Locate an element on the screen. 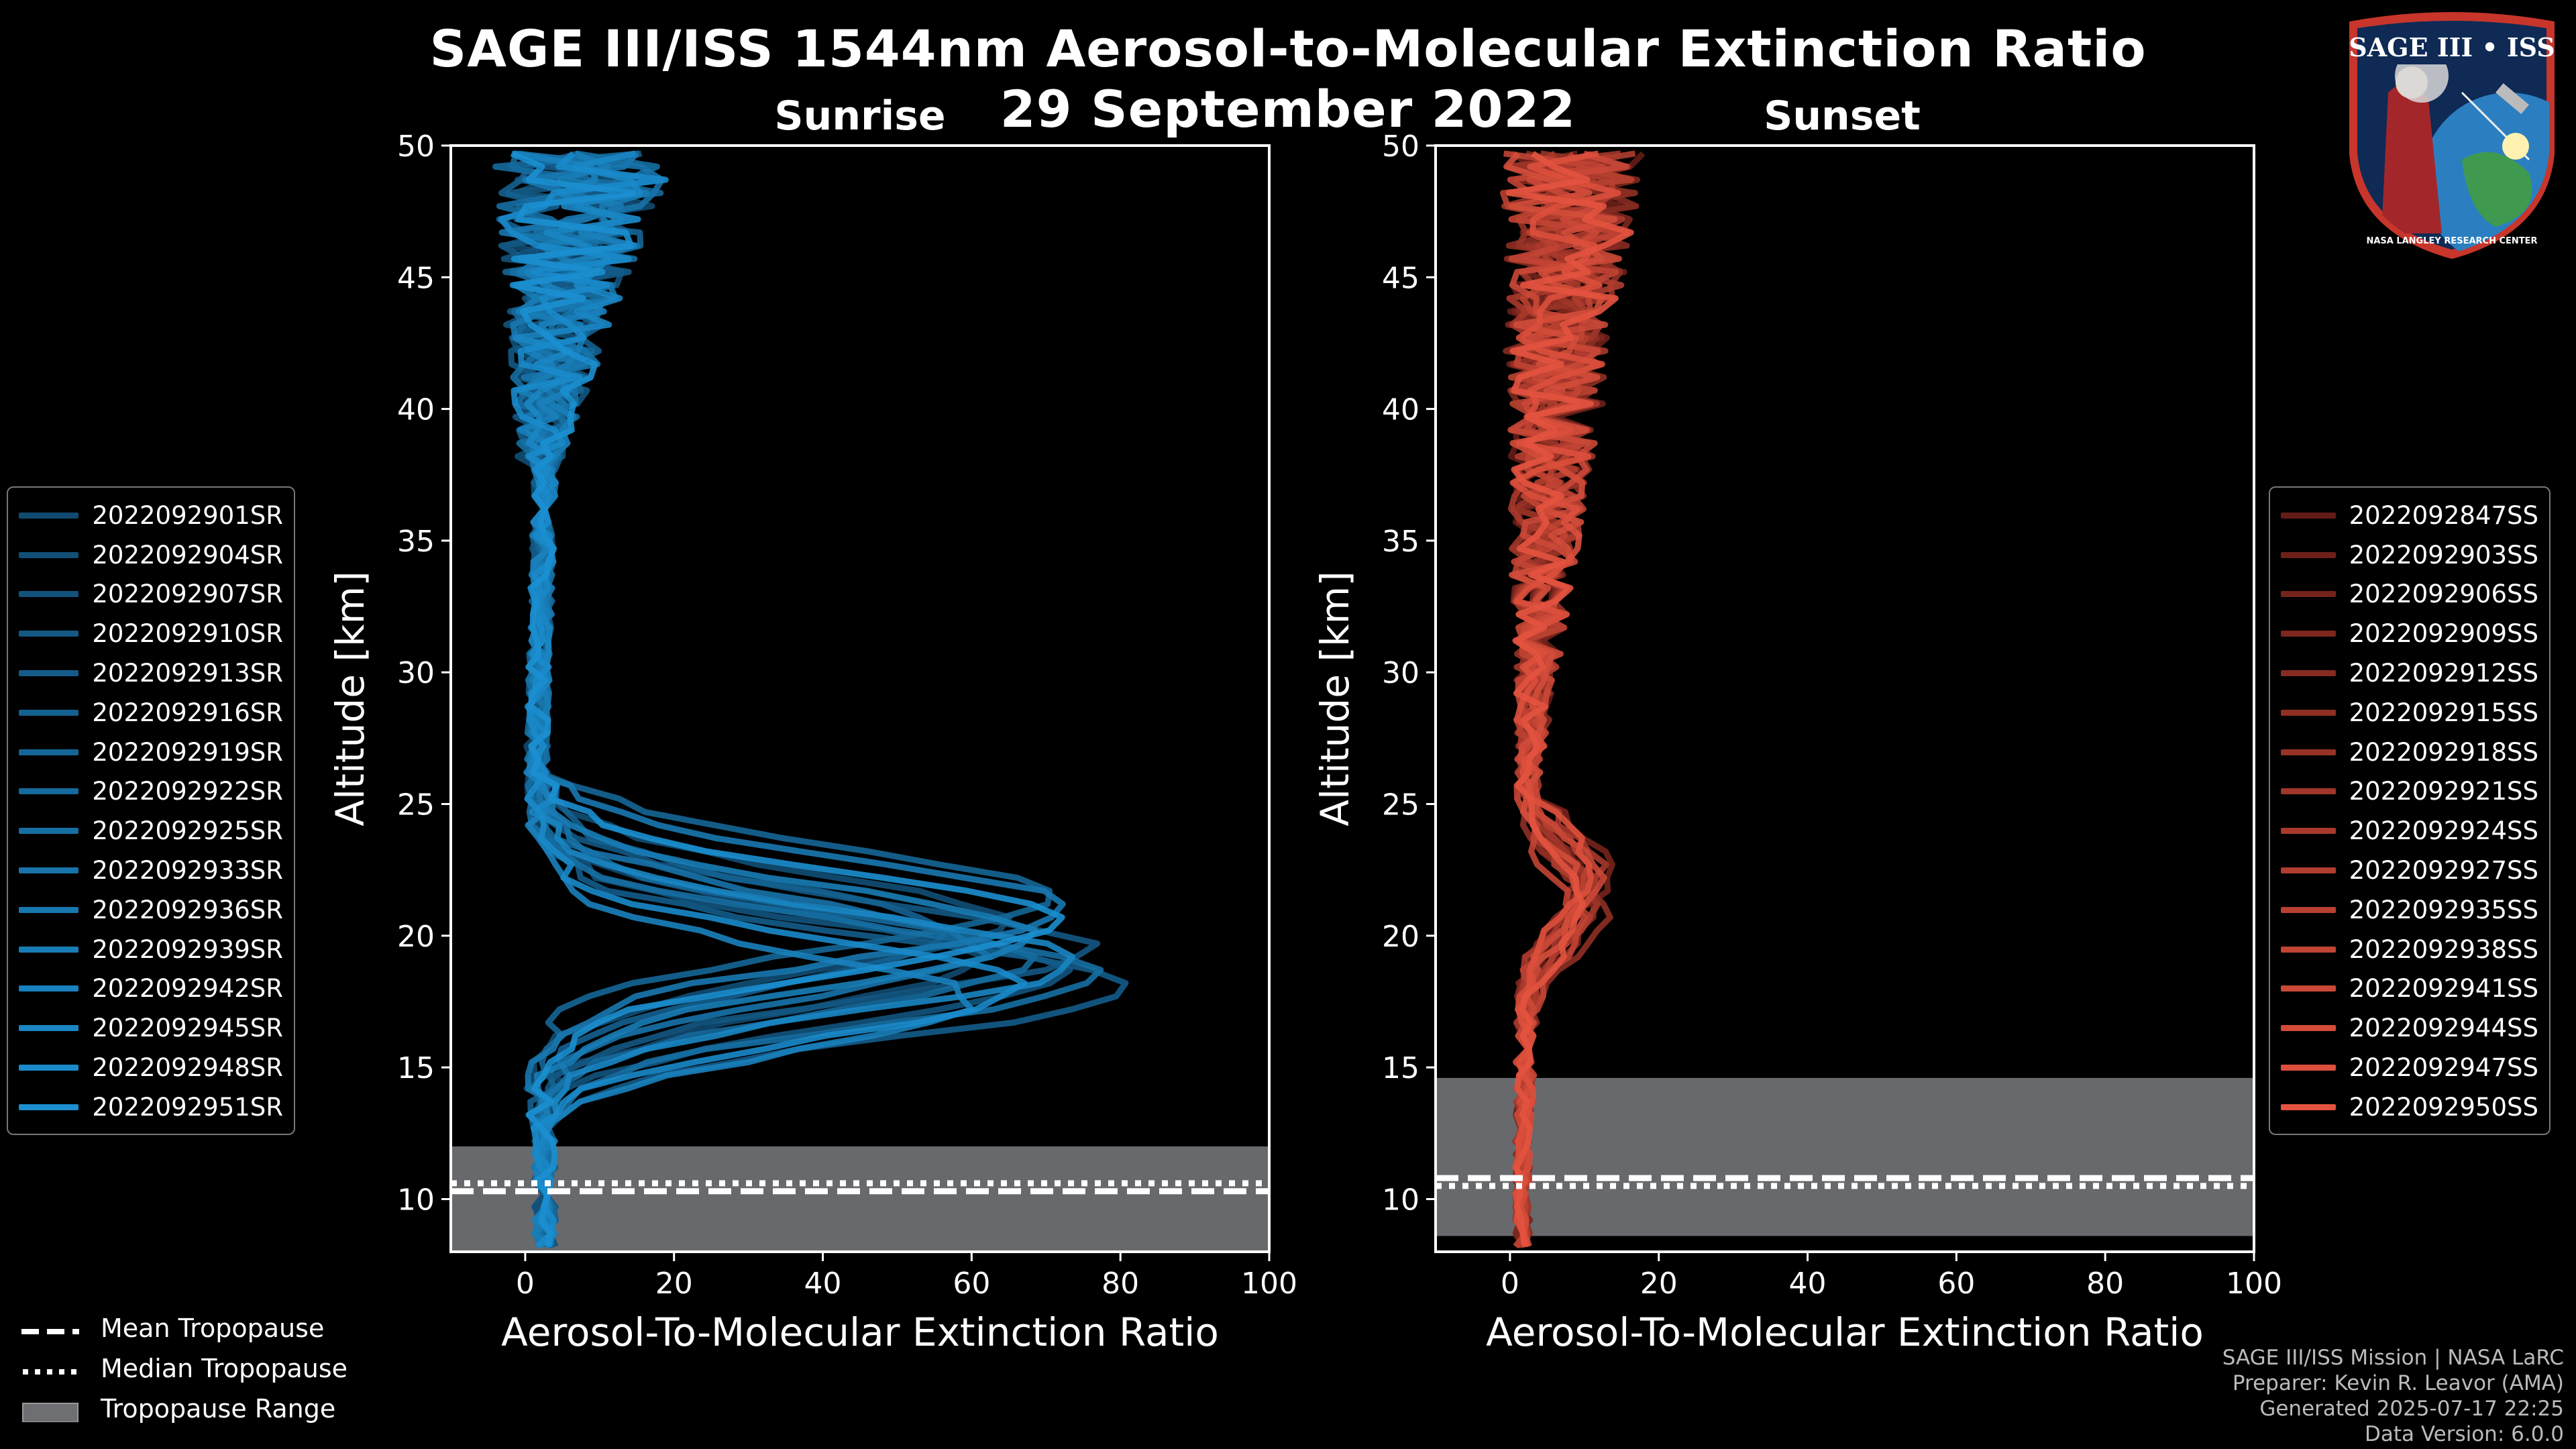 This screenshot has width=2576, height=1449. legend-item: 2022092910SR is located at coordinates (151, 633).